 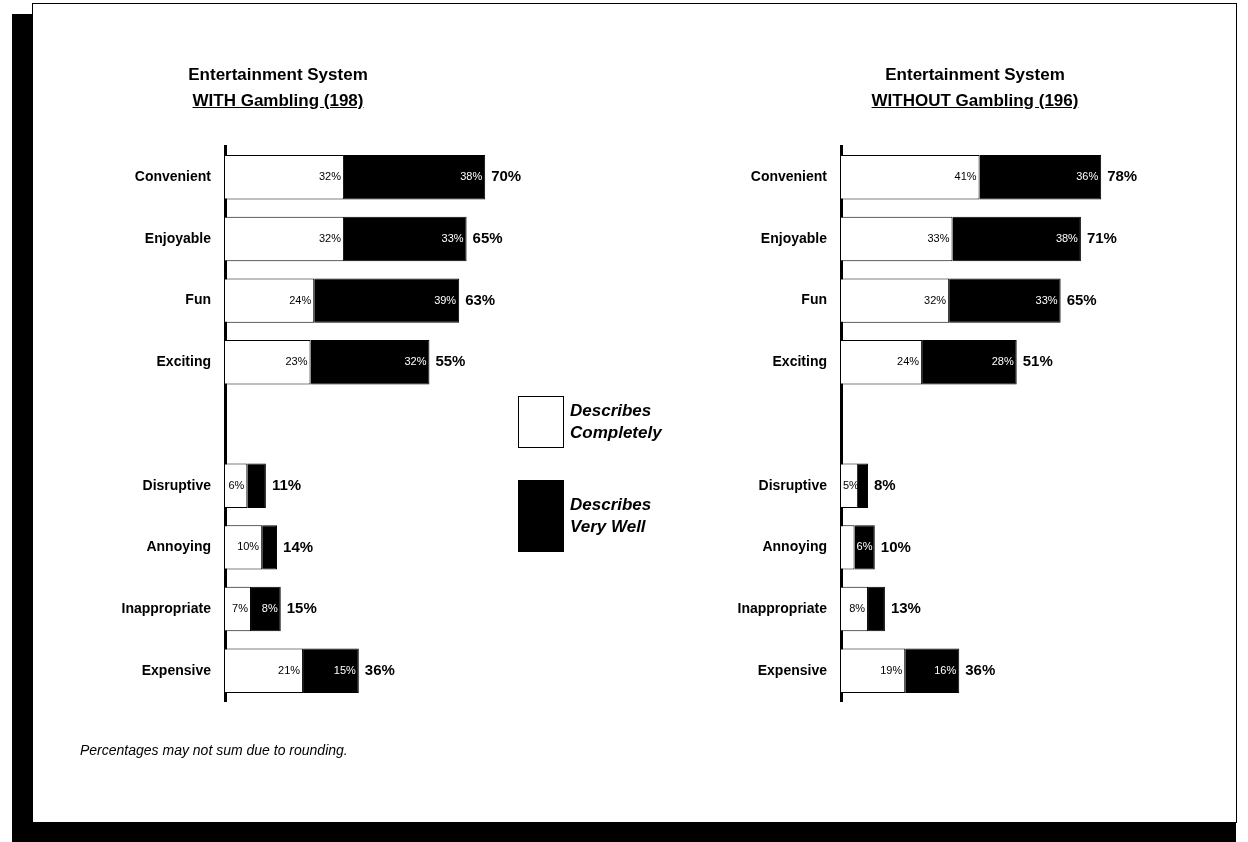 What do you see at coordinates (248, 546) in the screenshot?
I see `data-label: 10%` at bounding box center [248, 546].